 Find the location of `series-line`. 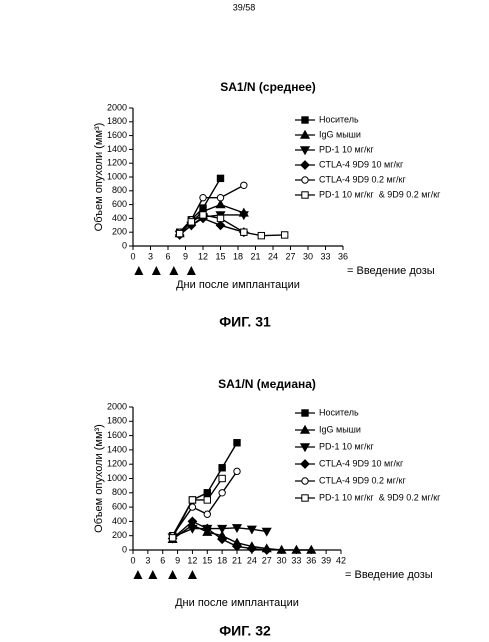

series-line is located at coordinates (197, 508).